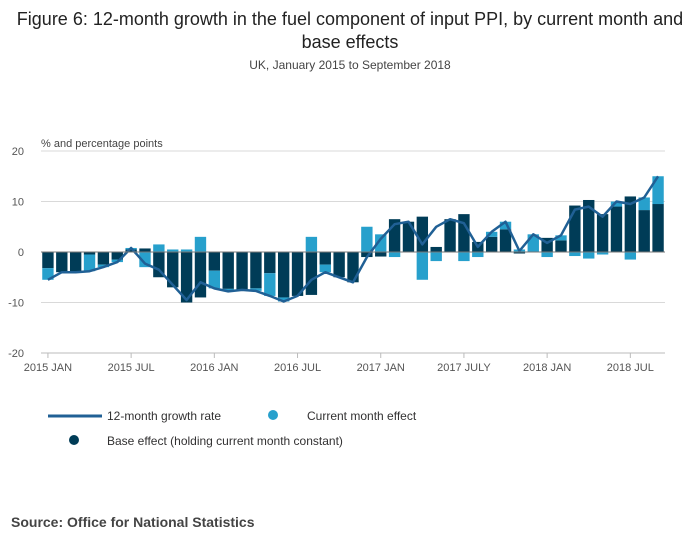  What do you see at coordinates (131, 368) in the screenshot?
I see `x-tick-label: 2015 JUL` at bounding box center [131, 368].